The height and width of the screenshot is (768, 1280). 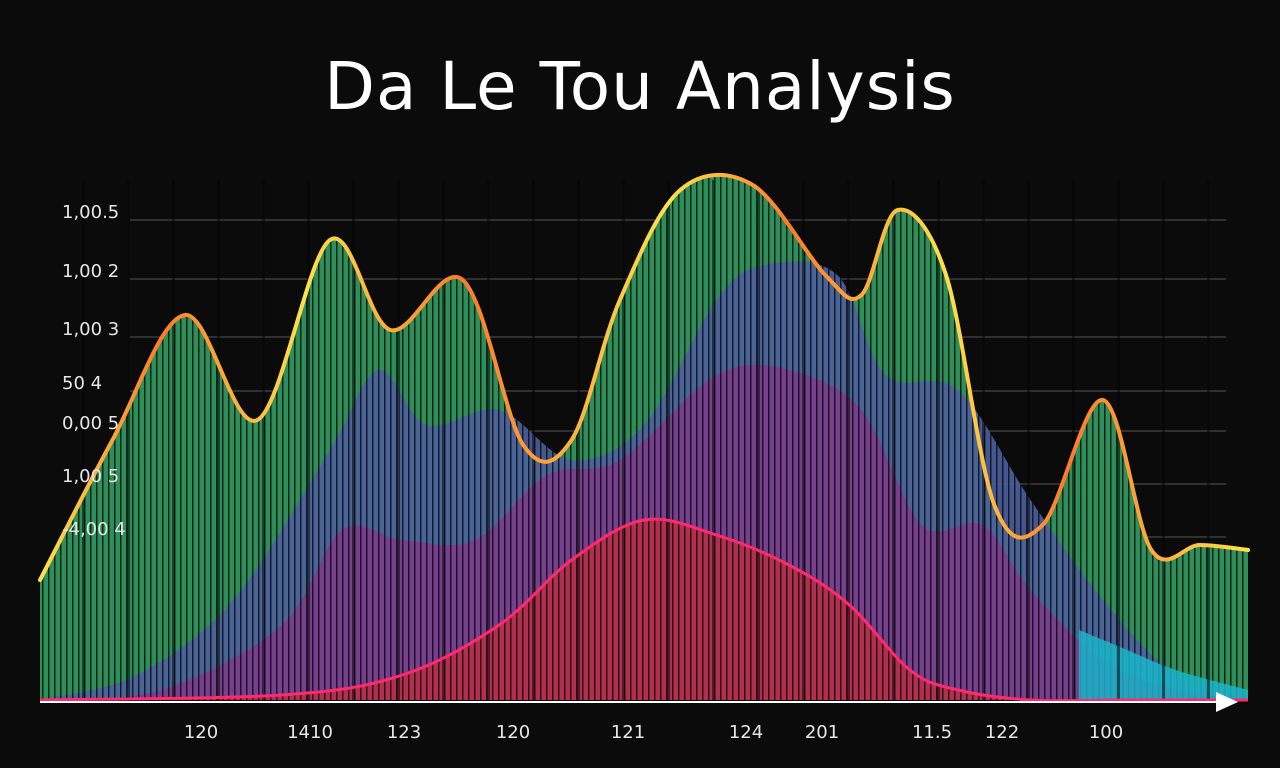 What do you see at coordinates (628, 732) in the screenshot?
I see `x-tick-label: 121` at bounding box center [628, 732].